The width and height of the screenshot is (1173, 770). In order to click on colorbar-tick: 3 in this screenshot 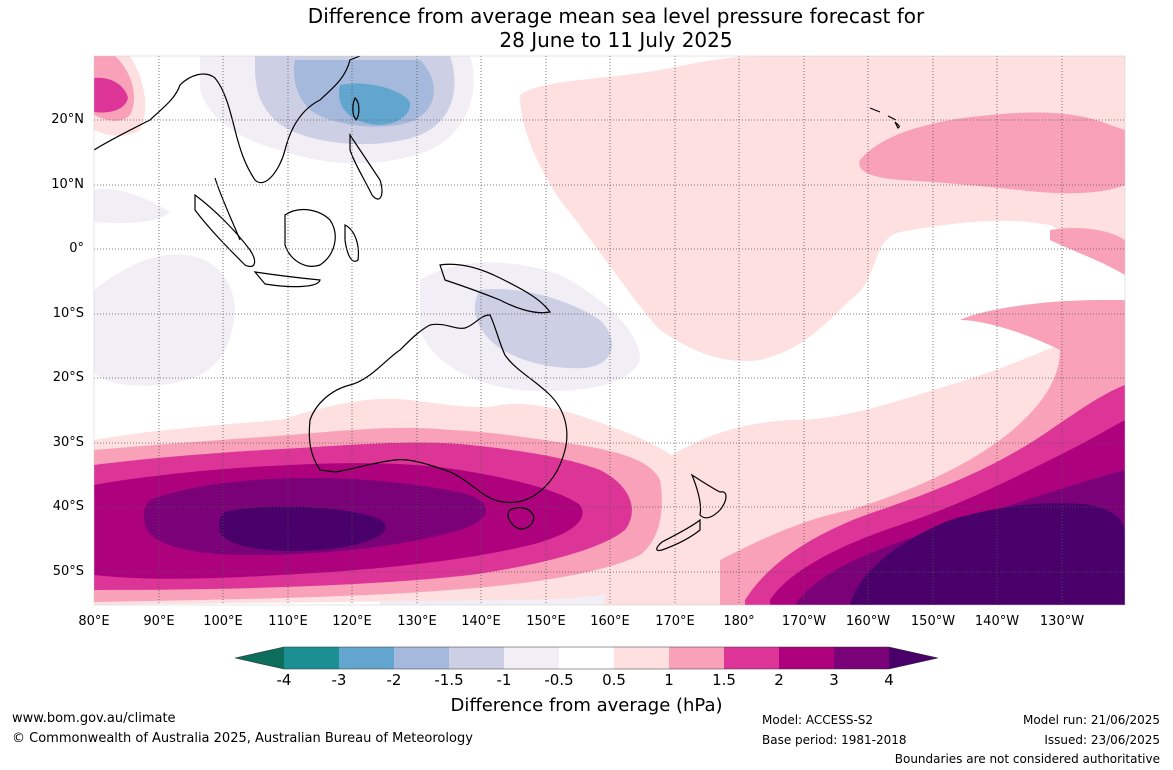, I will do `click(834, 680)`.